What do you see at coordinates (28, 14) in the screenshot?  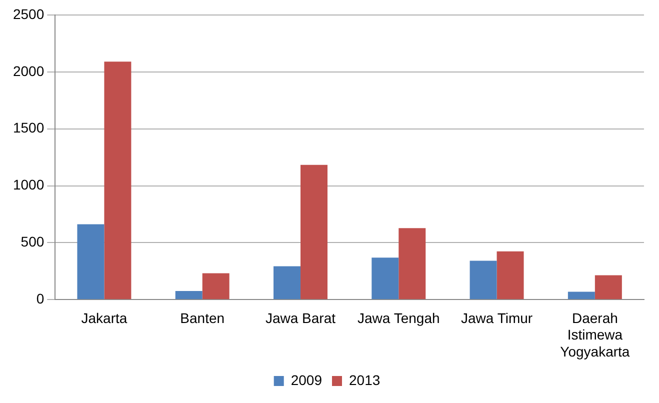 I see `y-tick-label: 2500` at bounding box center [28, 14].